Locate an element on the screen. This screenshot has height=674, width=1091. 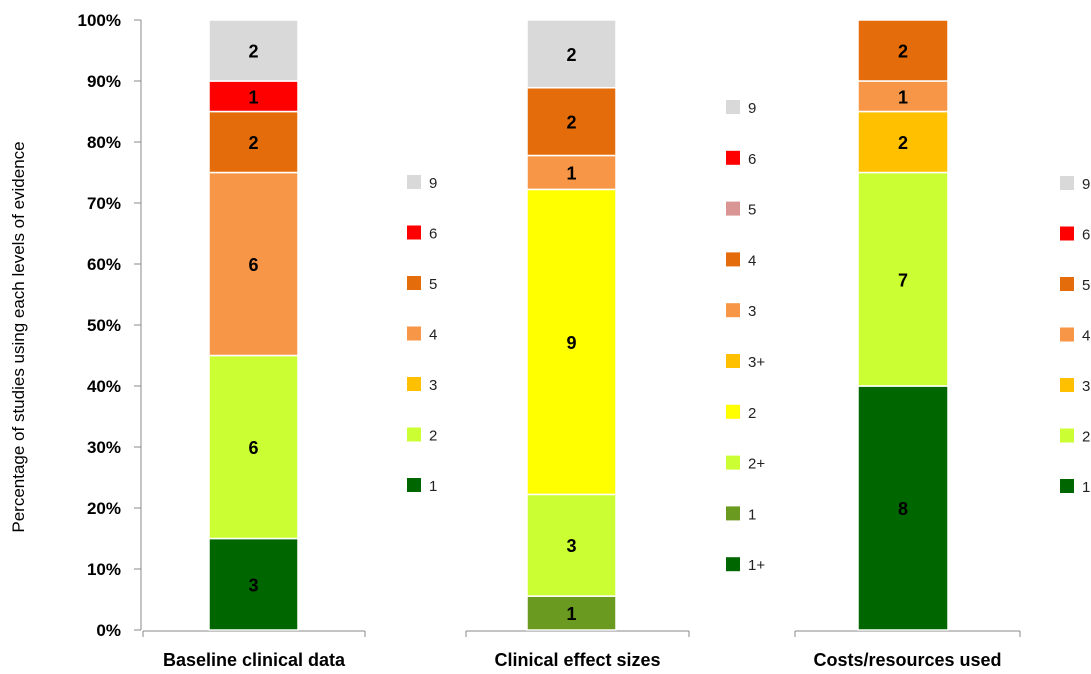
y-tick-label: 60% is located at coordinates (104, 264).